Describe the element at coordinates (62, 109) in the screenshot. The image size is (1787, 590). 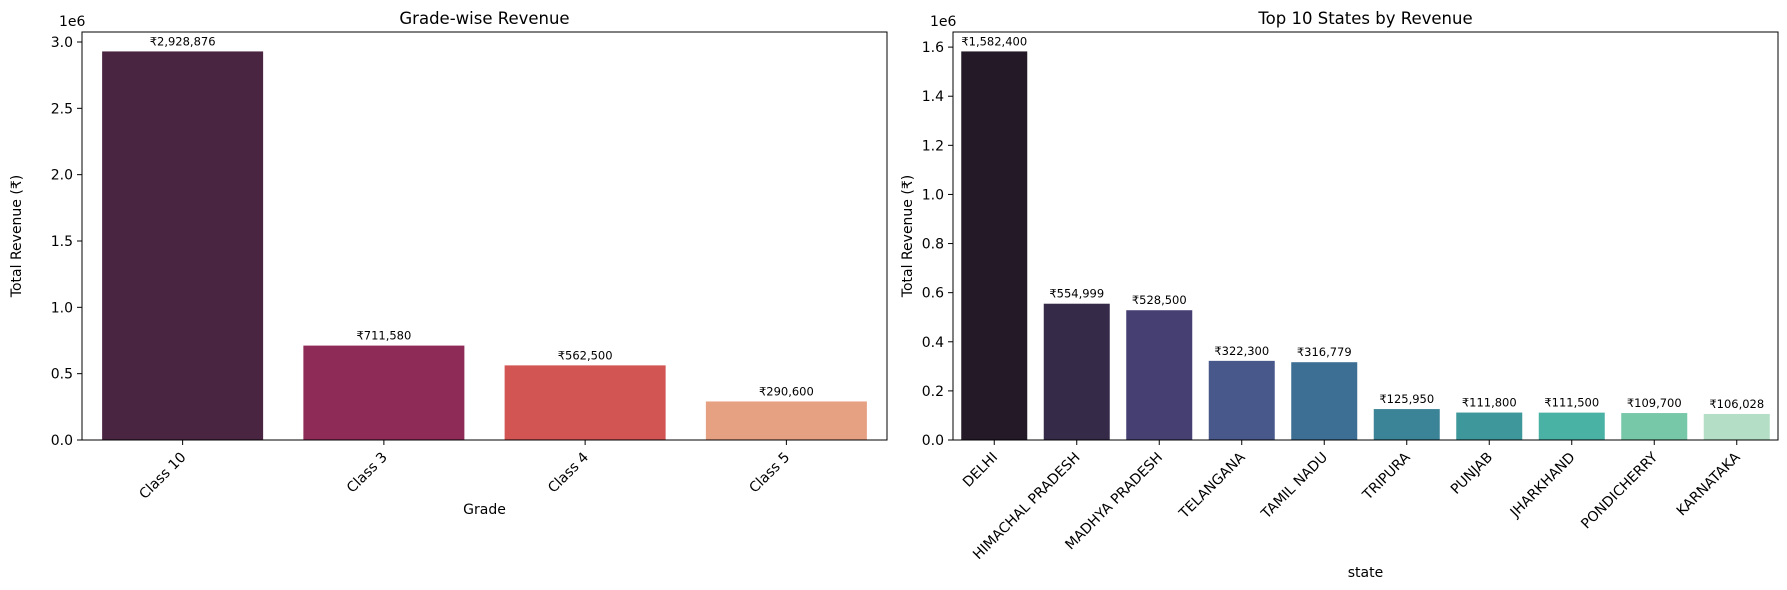
I see `y-tick-label: 2.5` at that location.